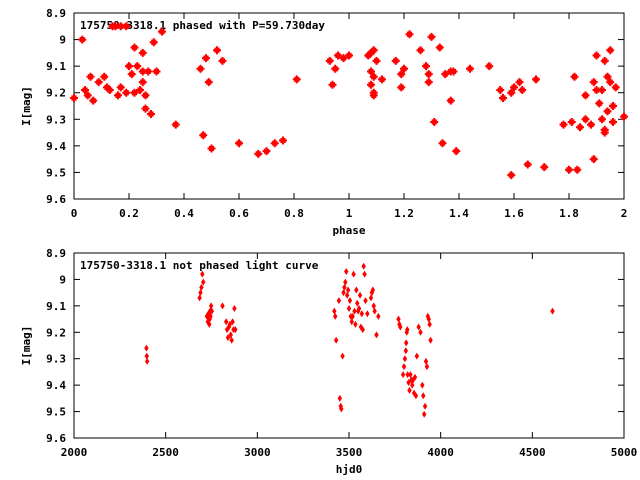 The width and height of the screenshot is (640, 480). Describe the element at coordinates (56, 119) in the screenshot. I see `y-tick-label: 9.3` at that location.